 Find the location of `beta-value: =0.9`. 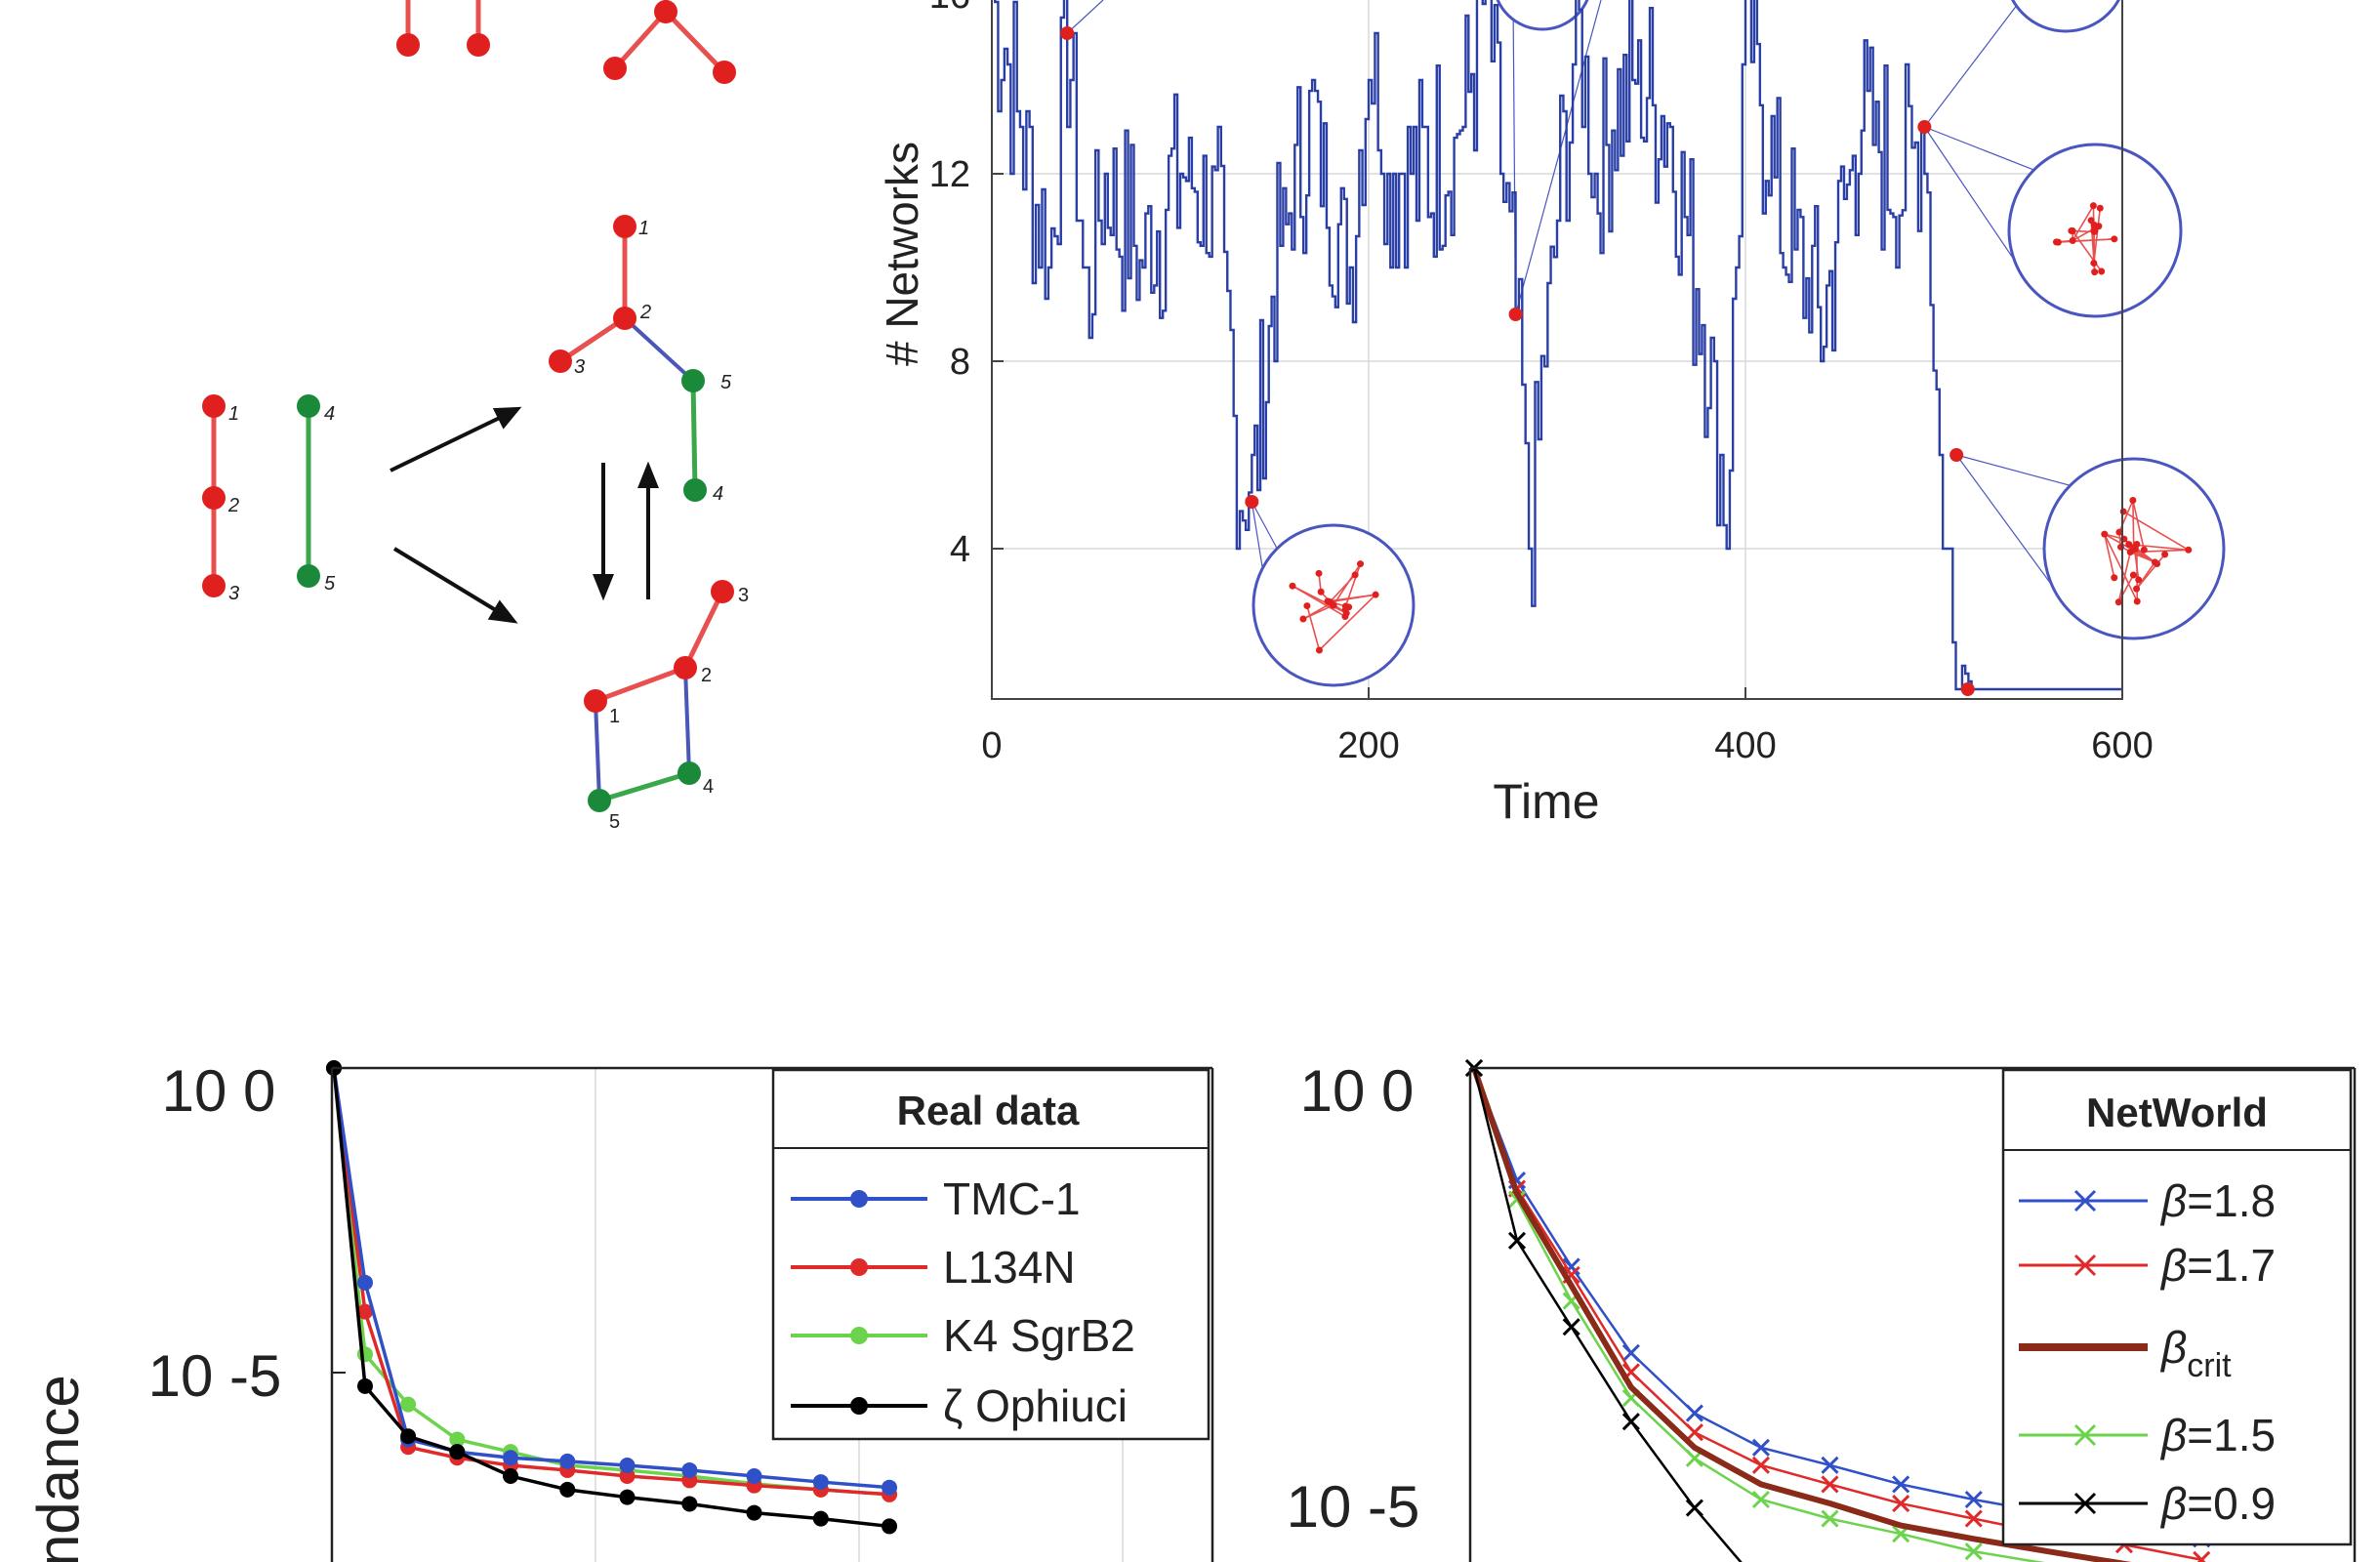

beta-value: =0.9 is located at coordinates (2231, 1503).